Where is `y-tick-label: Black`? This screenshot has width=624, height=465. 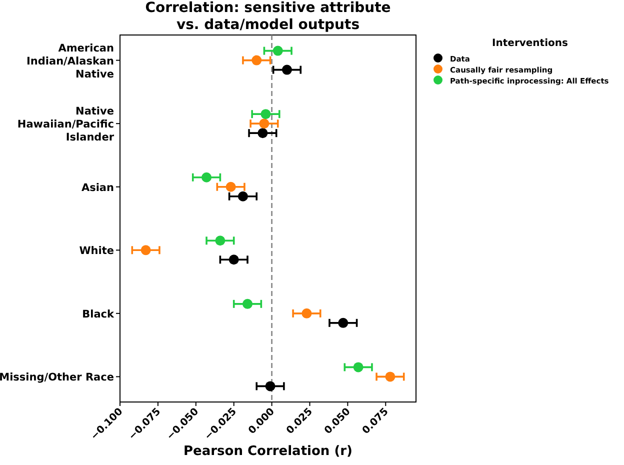
y-tick-label: Black is located at coordinates (99, 314).